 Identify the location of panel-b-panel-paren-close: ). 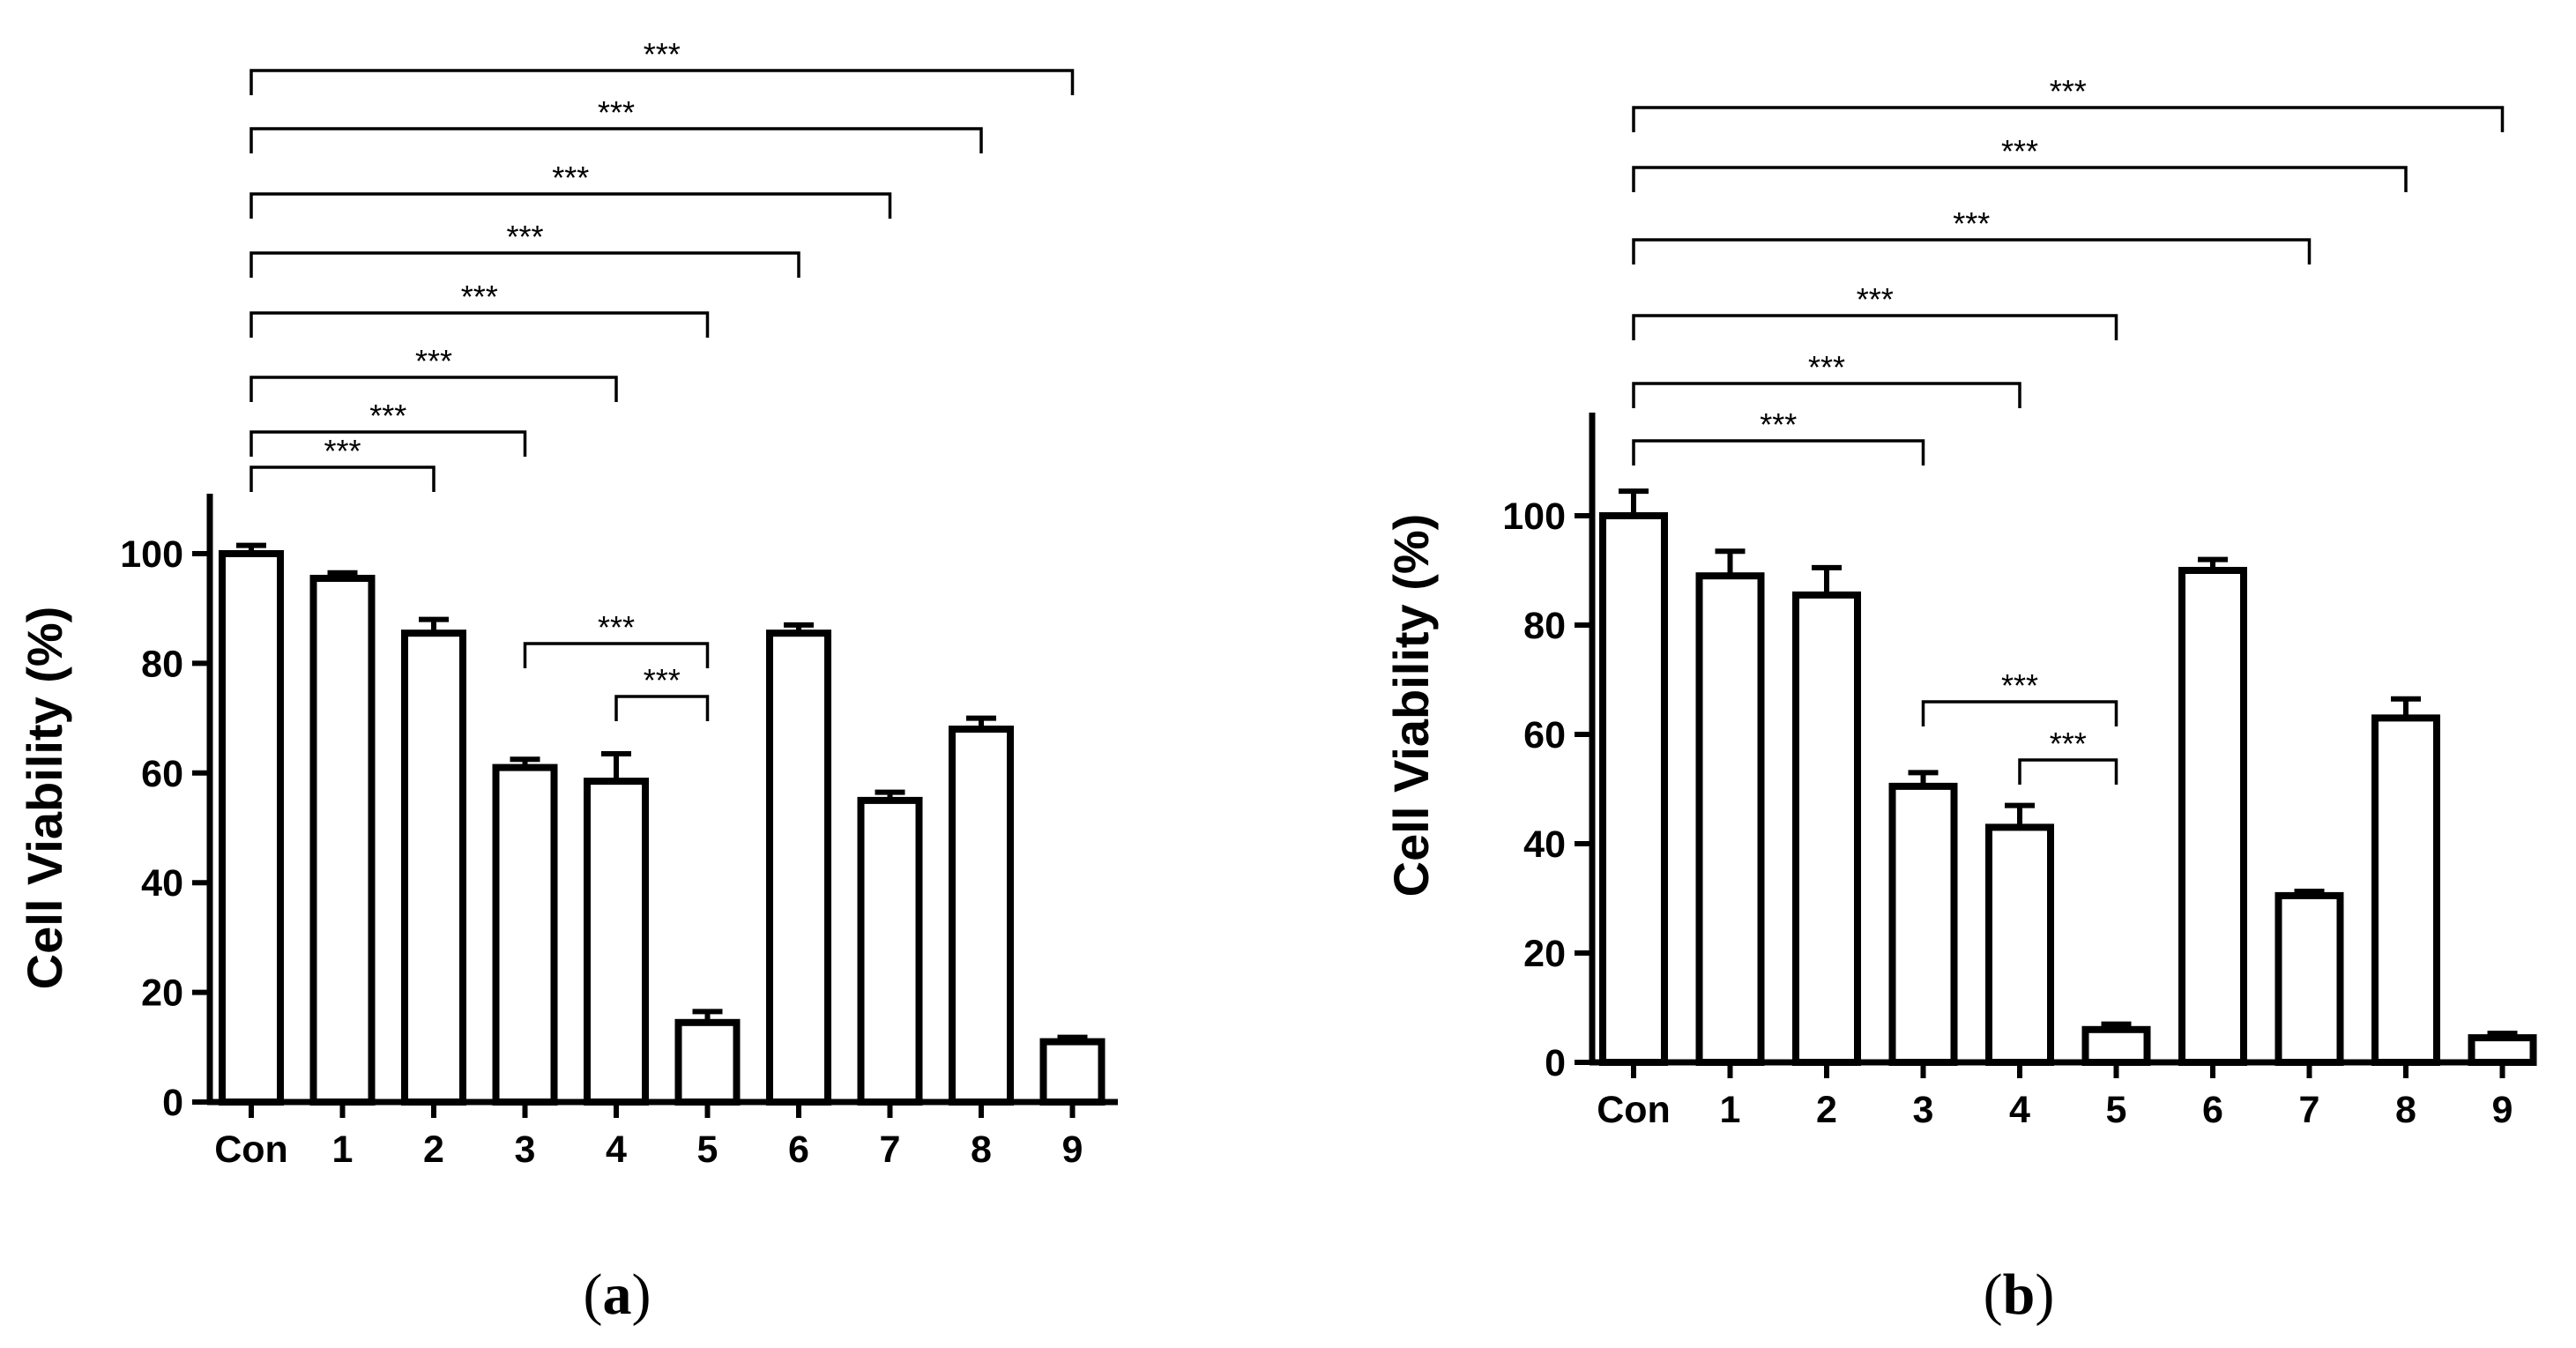
(2045, 1294).